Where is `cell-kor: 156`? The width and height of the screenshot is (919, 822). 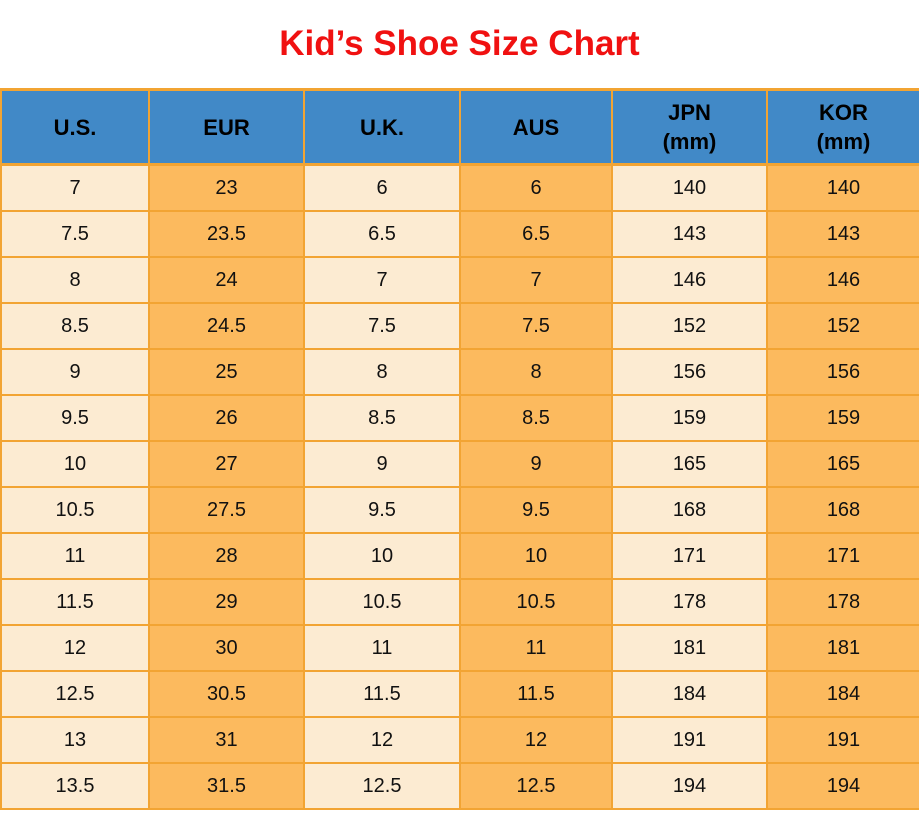
cell-kor: 156 is located at coordinates (842, 372).